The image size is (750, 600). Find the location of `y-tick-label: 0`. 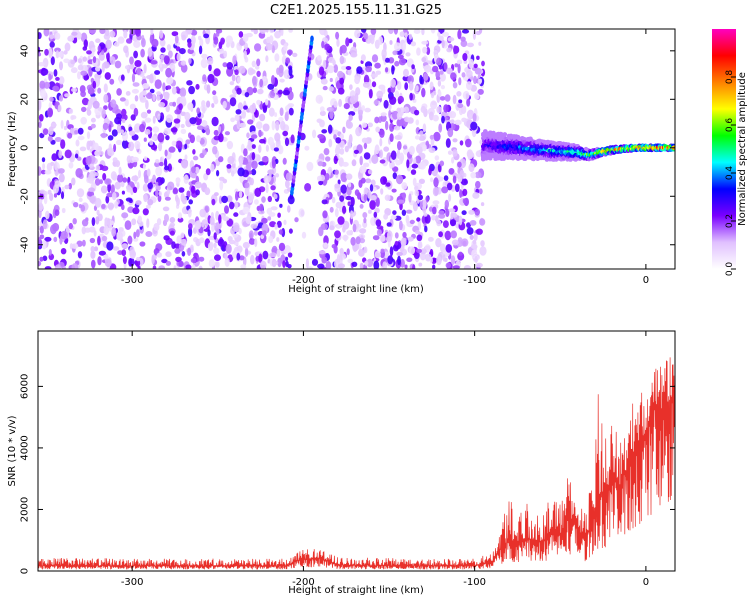

y-tick-label: 0 is located at coordinates (25, 571).